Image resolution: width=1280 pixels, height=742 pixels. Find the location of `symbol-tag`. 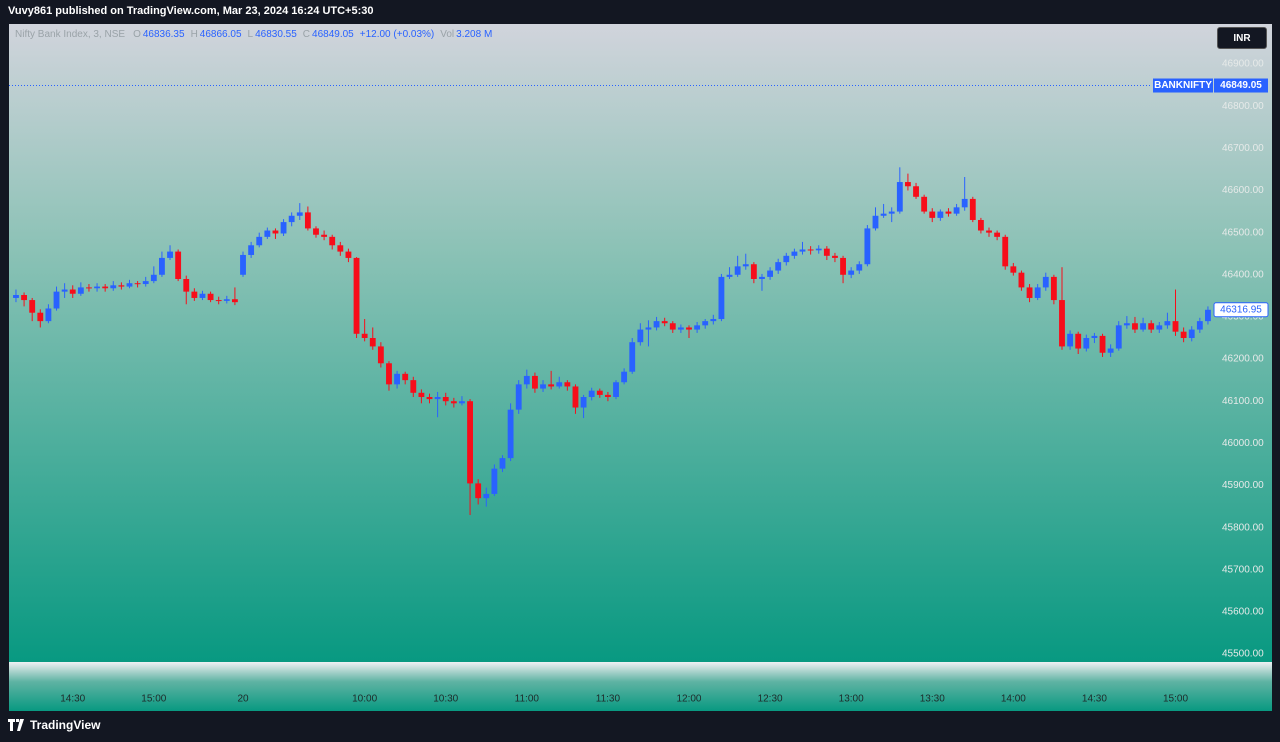

symbol-tag is located at coordinates (1183, 85).